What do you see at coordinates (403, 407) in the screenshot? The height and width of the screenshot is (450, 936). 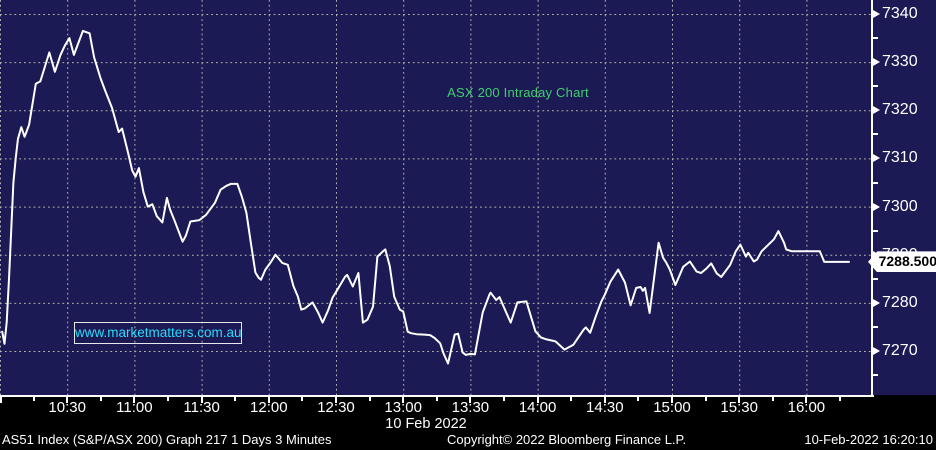 I see `time-axis-label: 13:00` at bounding box center [403, 407].